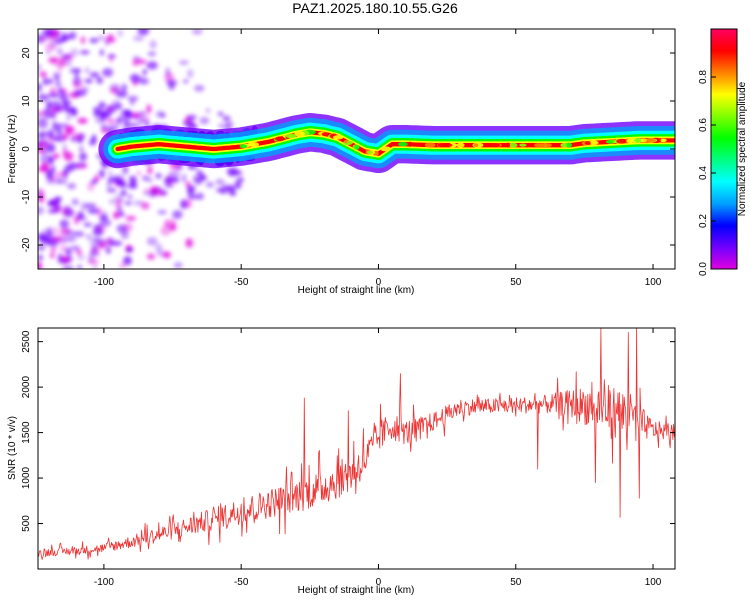 The image size is (750, 600). What do you see at coordinates (26, 523) in the screenshot?
I see `y-tick-label: 500` at bounding box center [26, 523].